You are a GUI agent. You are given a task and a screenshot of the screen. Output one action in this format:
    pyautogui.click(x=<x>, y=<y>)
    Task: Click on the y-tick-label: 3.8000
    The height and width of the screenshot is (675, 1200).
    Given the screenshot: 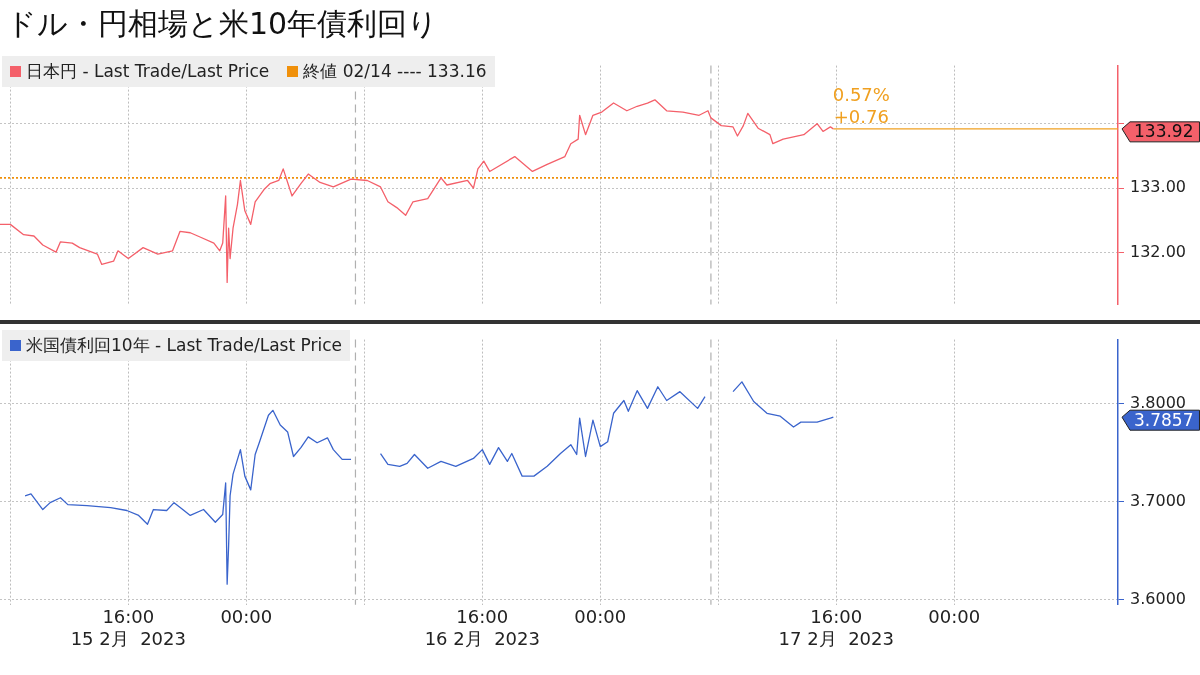 What is the action you would take?
    pyautogui.click(x=1158, y=402)
    